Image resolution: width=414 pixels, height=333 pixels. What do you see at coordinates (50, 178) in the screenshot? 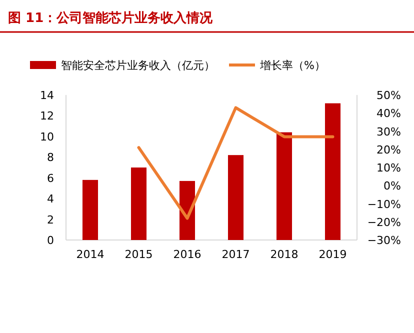
I see `y-tick-label: 6` at bounding box center [50, 178].